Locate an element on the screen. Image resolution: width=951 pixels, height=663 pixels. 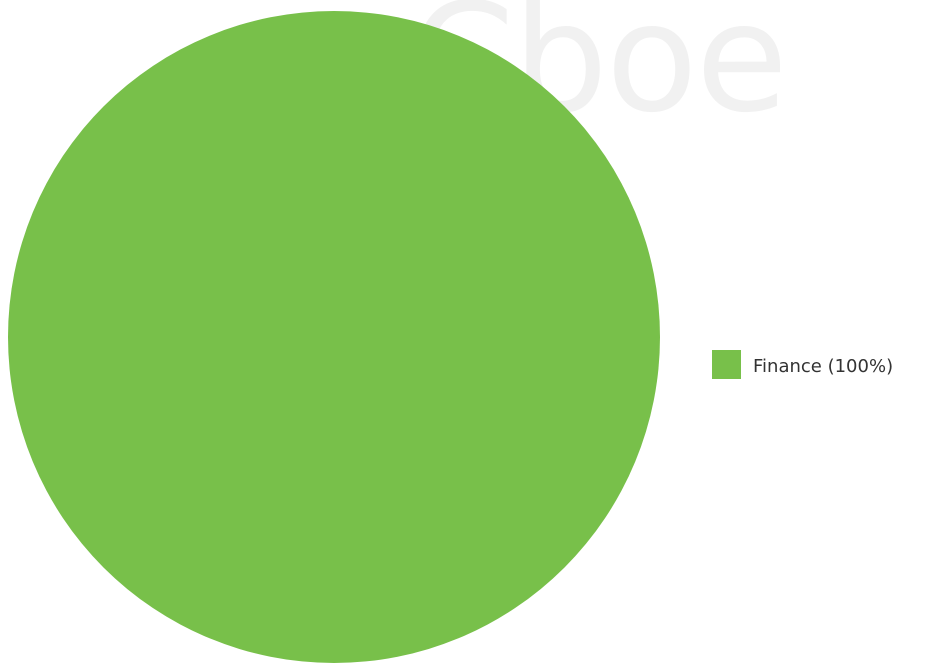
legend: Finance (100%) is located at coordinates (802, 364).